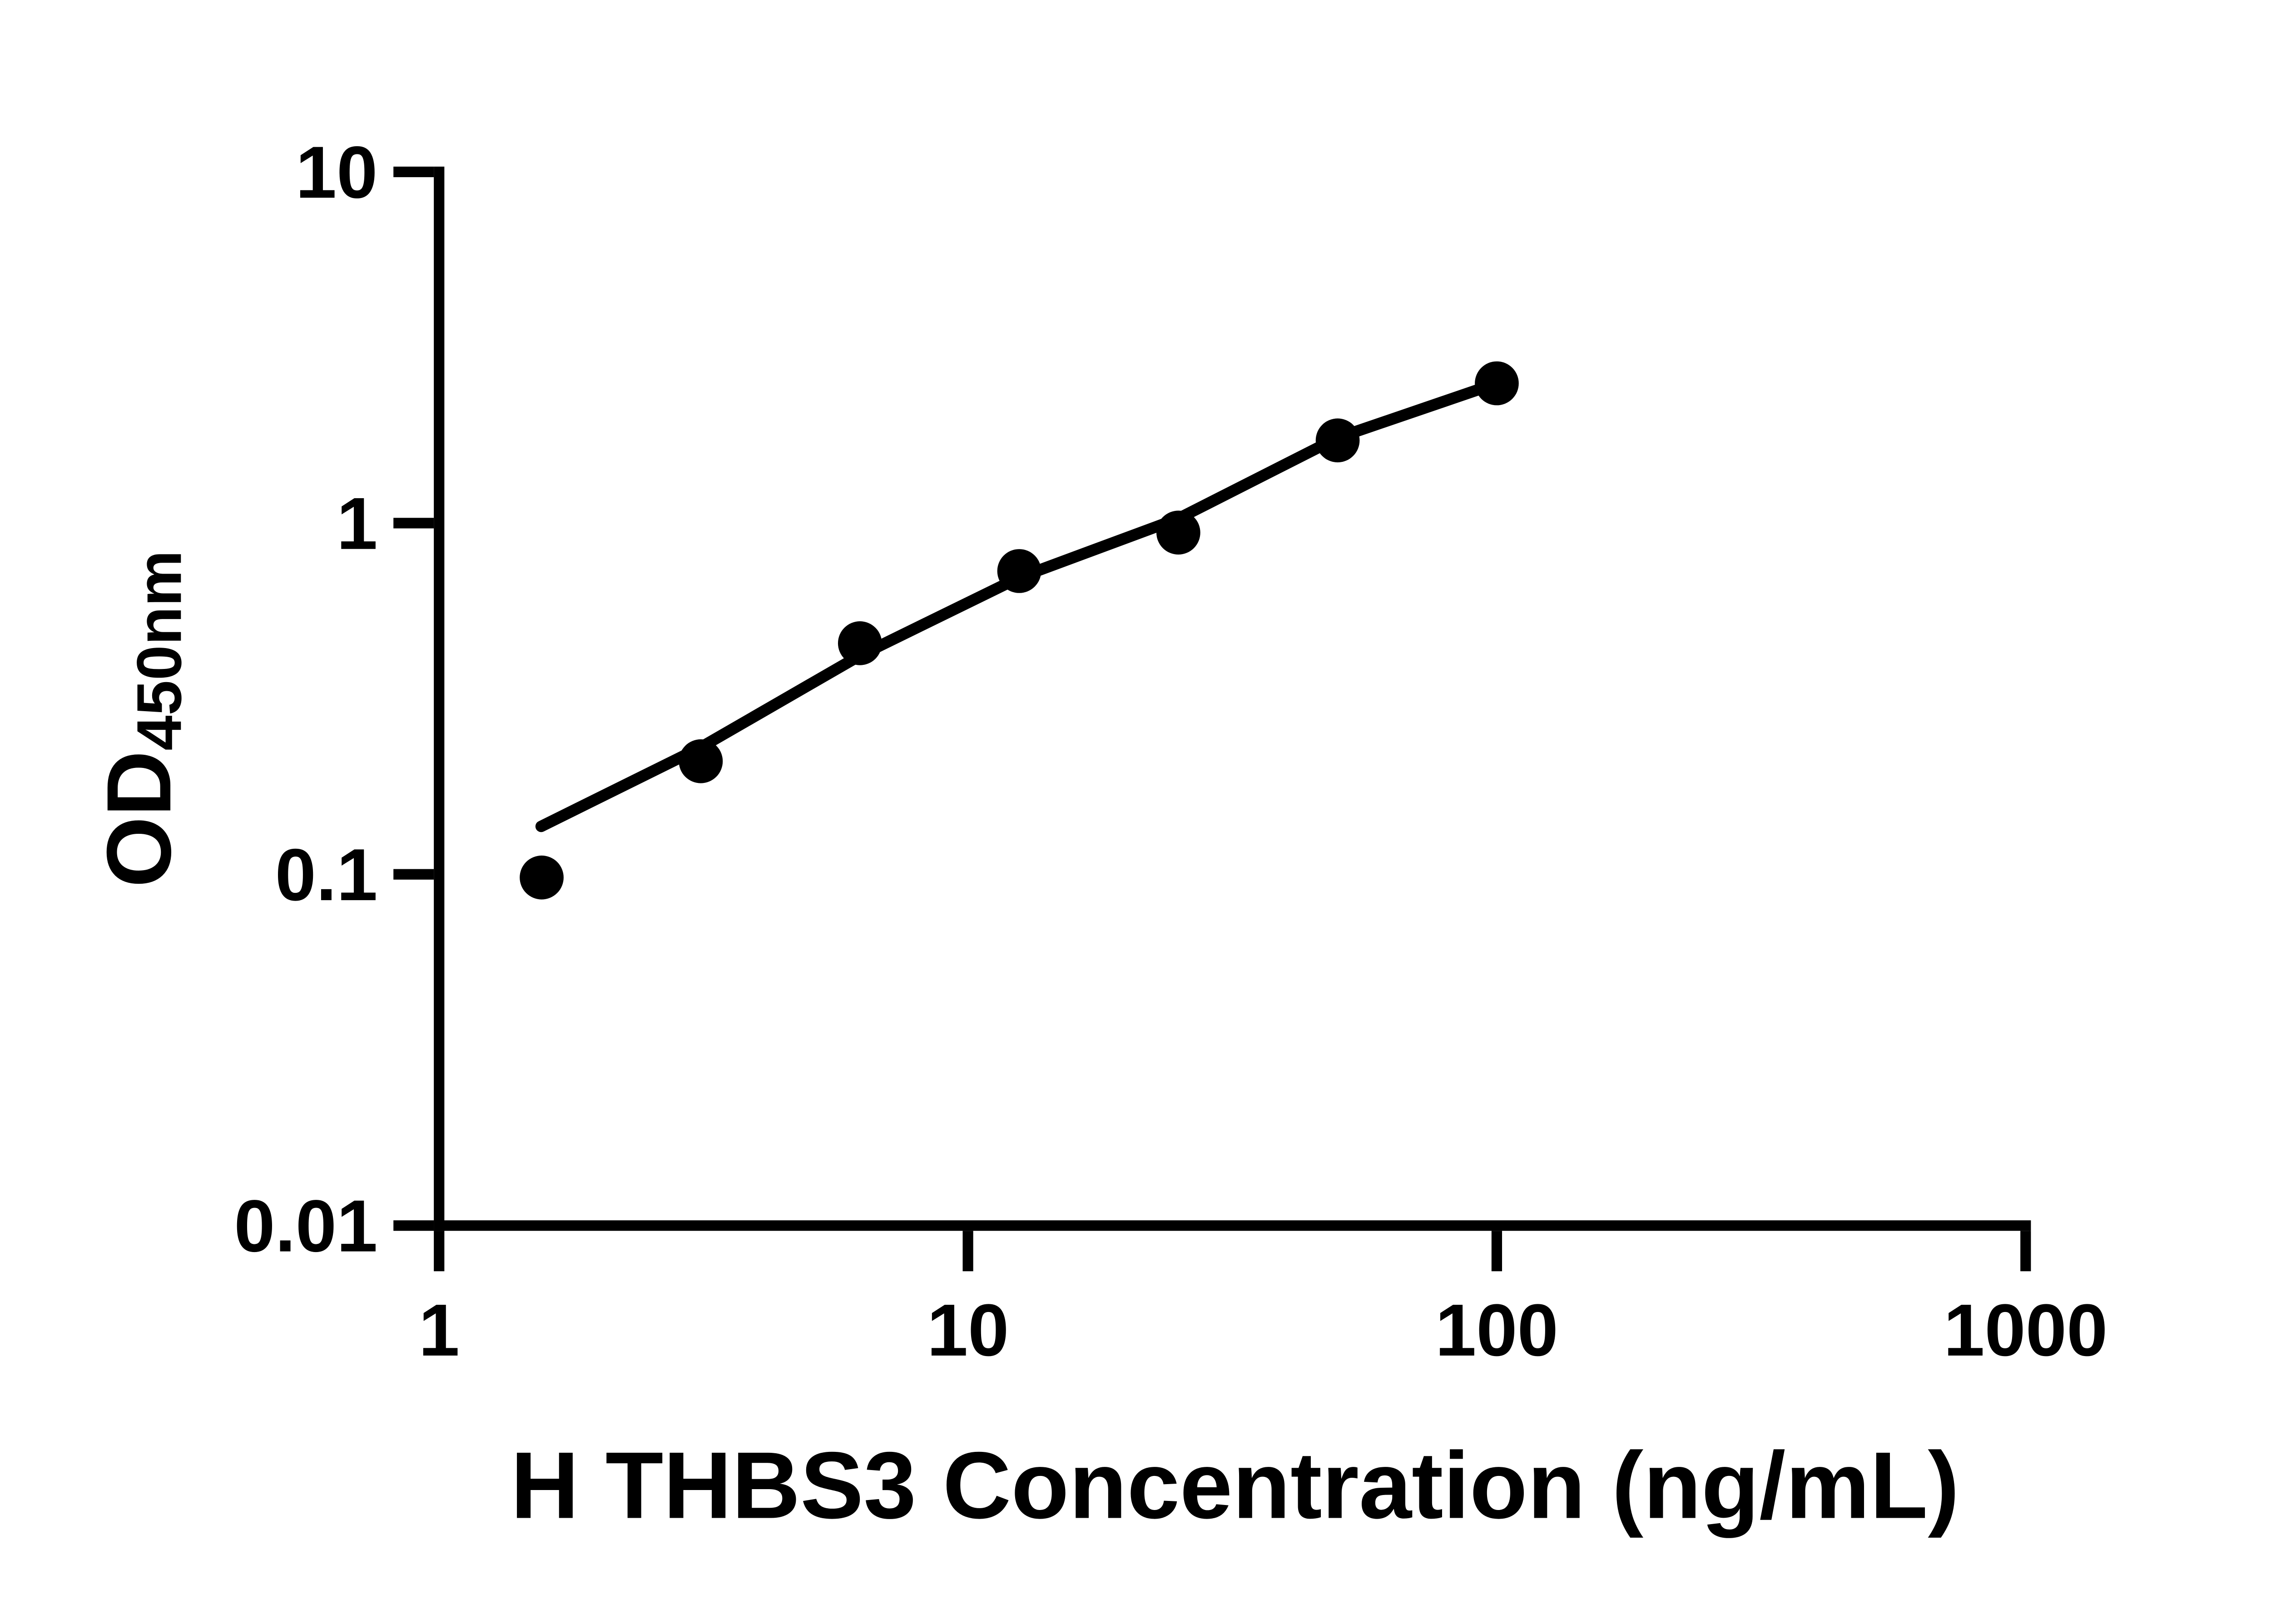 Image resolution: width=2271 pixels, height=1624 pixels. What do you see at coordinates (1496, 1330) in the screenshot?
I see `x-tick-label: 100` at bounding box center [1496, 1330].